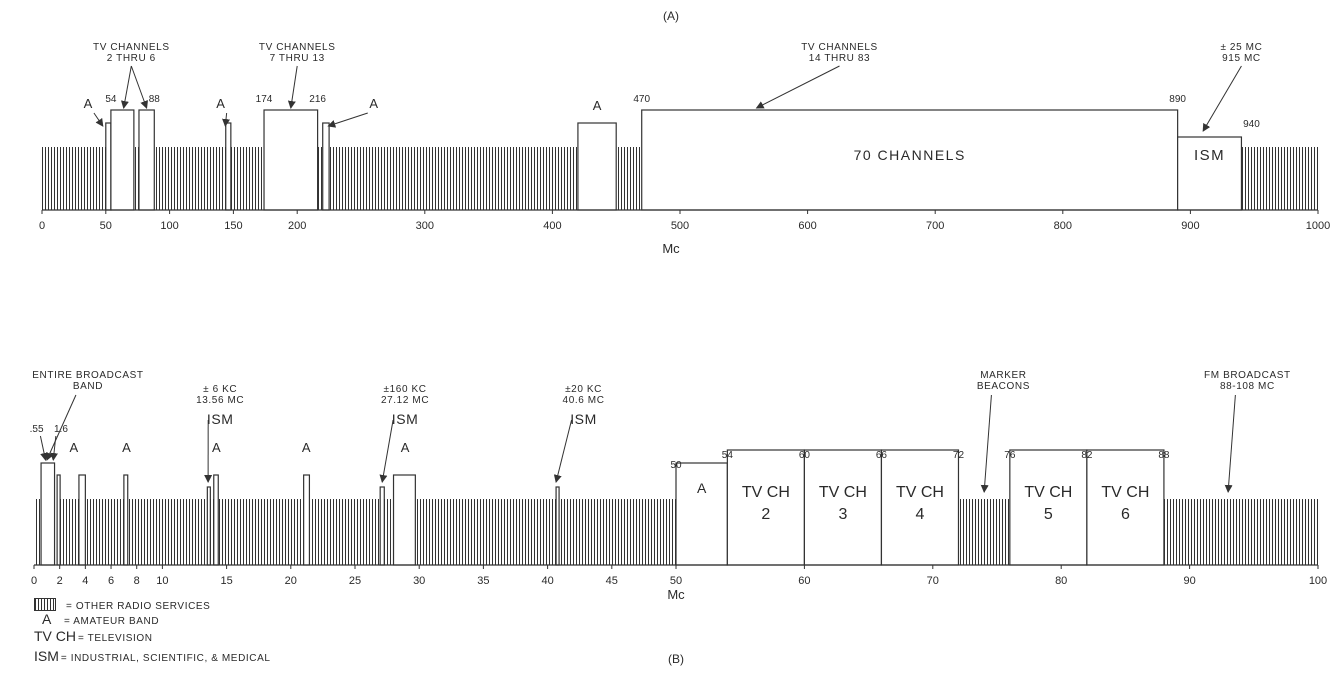 The image size is (1343, 682). Describe the element at coordinates (355, 581) in the screenshot. I see `axis-tick-label: 25` at that location.